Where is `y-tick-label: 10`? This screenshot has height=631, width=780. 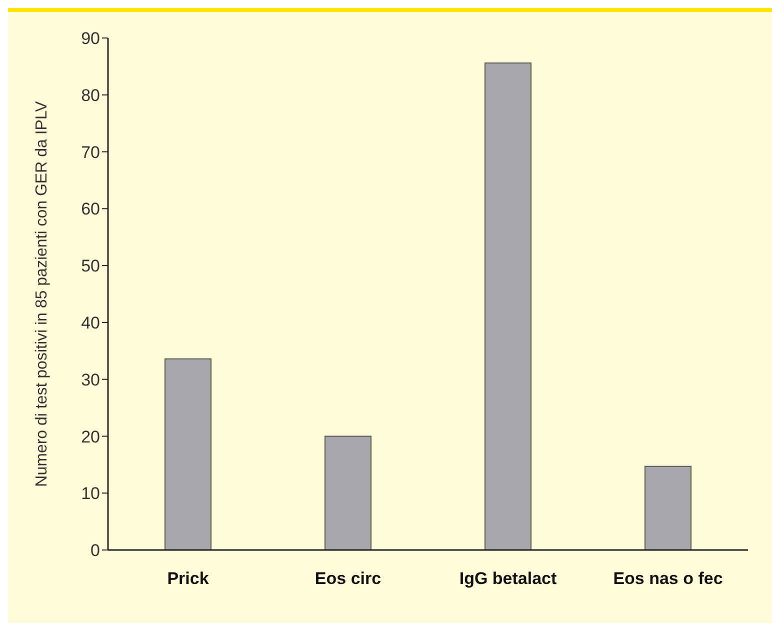 y-tick-label: 10 is located at coordinates (90, 494).